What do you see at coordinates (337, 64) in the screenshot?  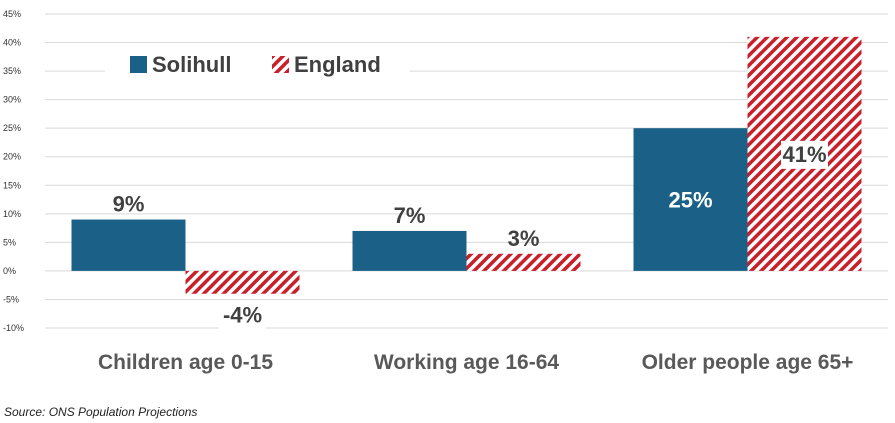 I see `legend-label-england: England` at bounding box center [337, 64].